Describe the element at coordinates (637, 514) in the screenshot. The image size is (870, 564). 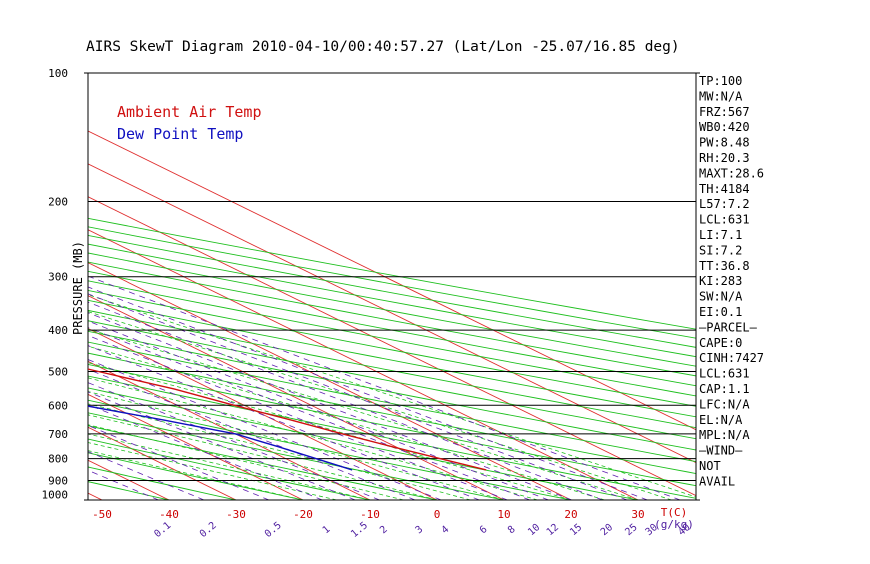
I see `bottom-temp-tick-label: 30` at that location.